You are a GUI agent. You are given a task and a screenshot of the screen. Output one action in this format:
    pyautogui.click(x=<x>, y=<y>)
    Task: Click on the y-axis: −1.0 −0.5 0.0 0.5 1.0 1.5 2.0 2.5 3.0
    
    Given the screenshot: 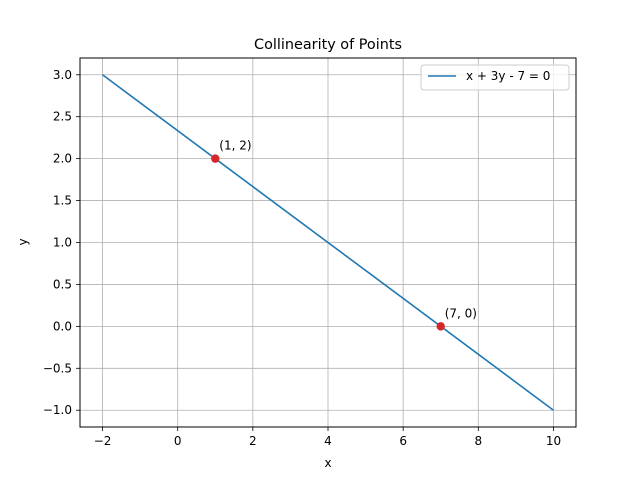 What is the action you would take?
    pyautogui.click(x=61, y=242)
    